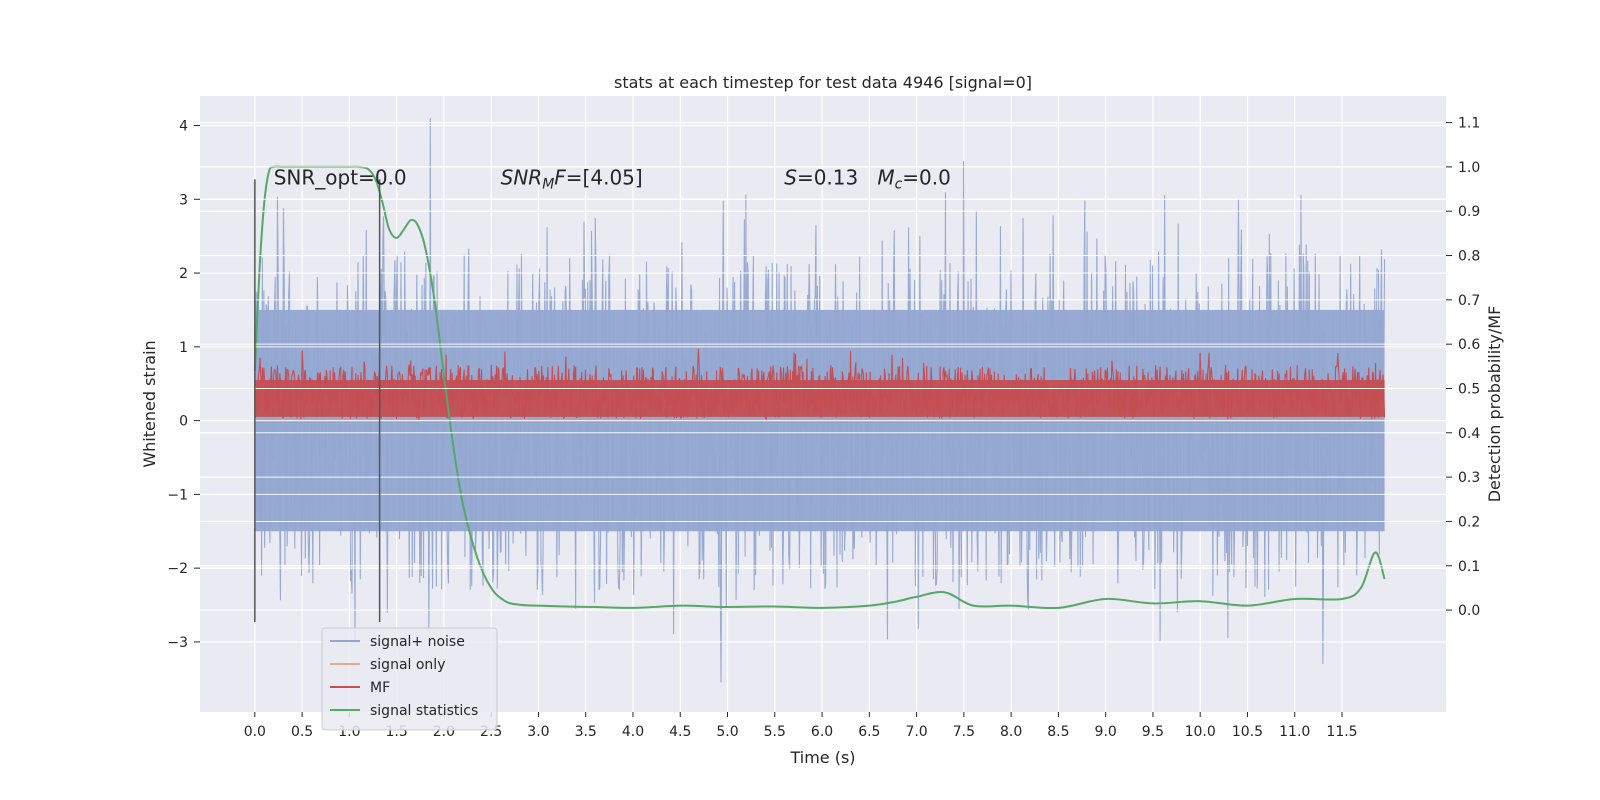 The width and height of the screenshot is (1600, 800). I want to click on x-tick-label: 10.5, so click(1247, 732).